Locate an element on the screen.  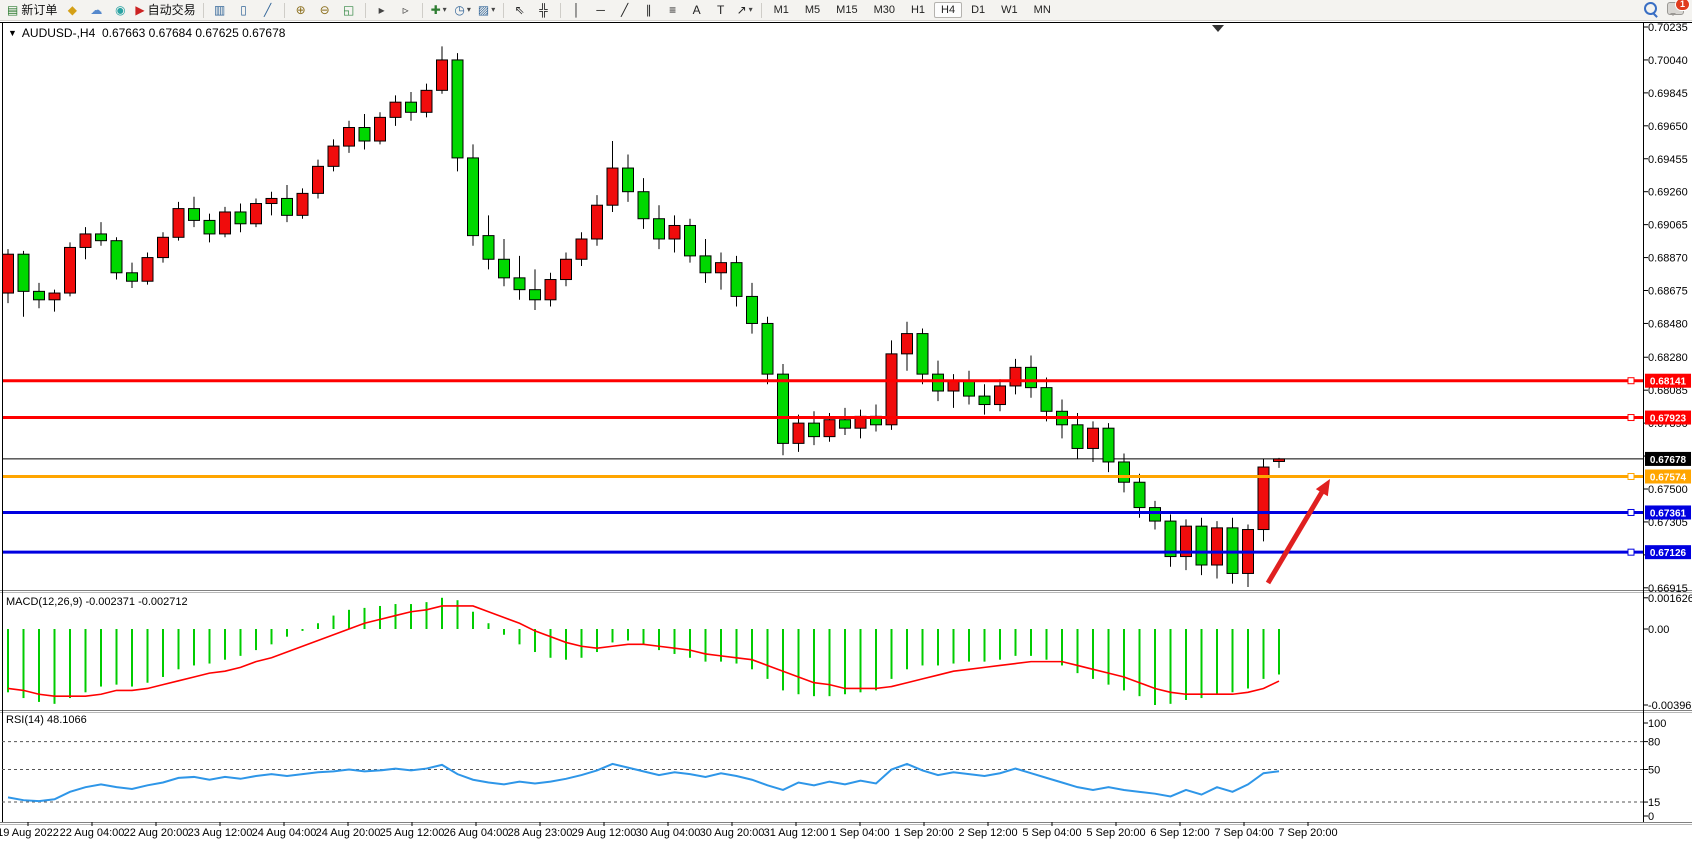
fibonacci-icon: ≡ is located at coordinates (673, 10).